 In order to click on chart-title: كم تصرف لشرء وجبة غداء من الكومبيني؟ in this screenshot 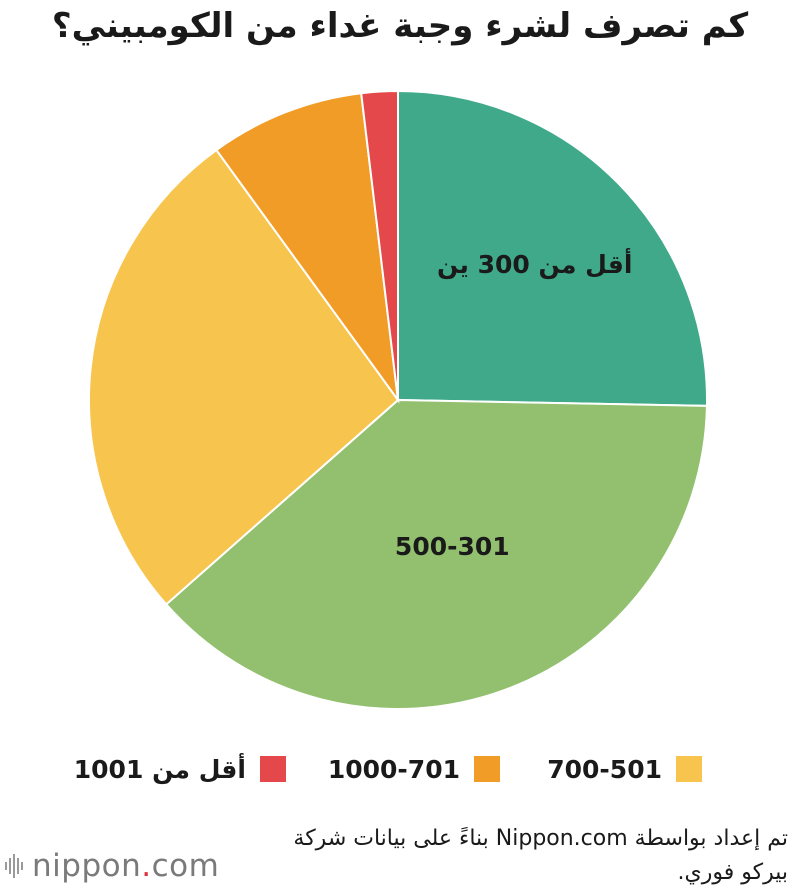, I will do `click(400, 26)`.